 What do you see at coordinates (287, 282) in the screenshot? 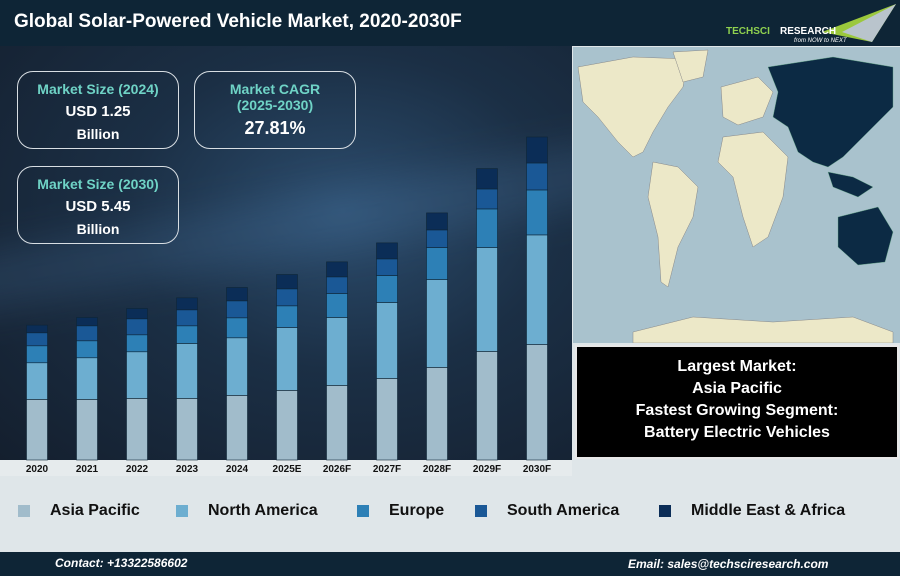
I see `bar-middle-east-africa-2025E` at bounding box center [287, 282].